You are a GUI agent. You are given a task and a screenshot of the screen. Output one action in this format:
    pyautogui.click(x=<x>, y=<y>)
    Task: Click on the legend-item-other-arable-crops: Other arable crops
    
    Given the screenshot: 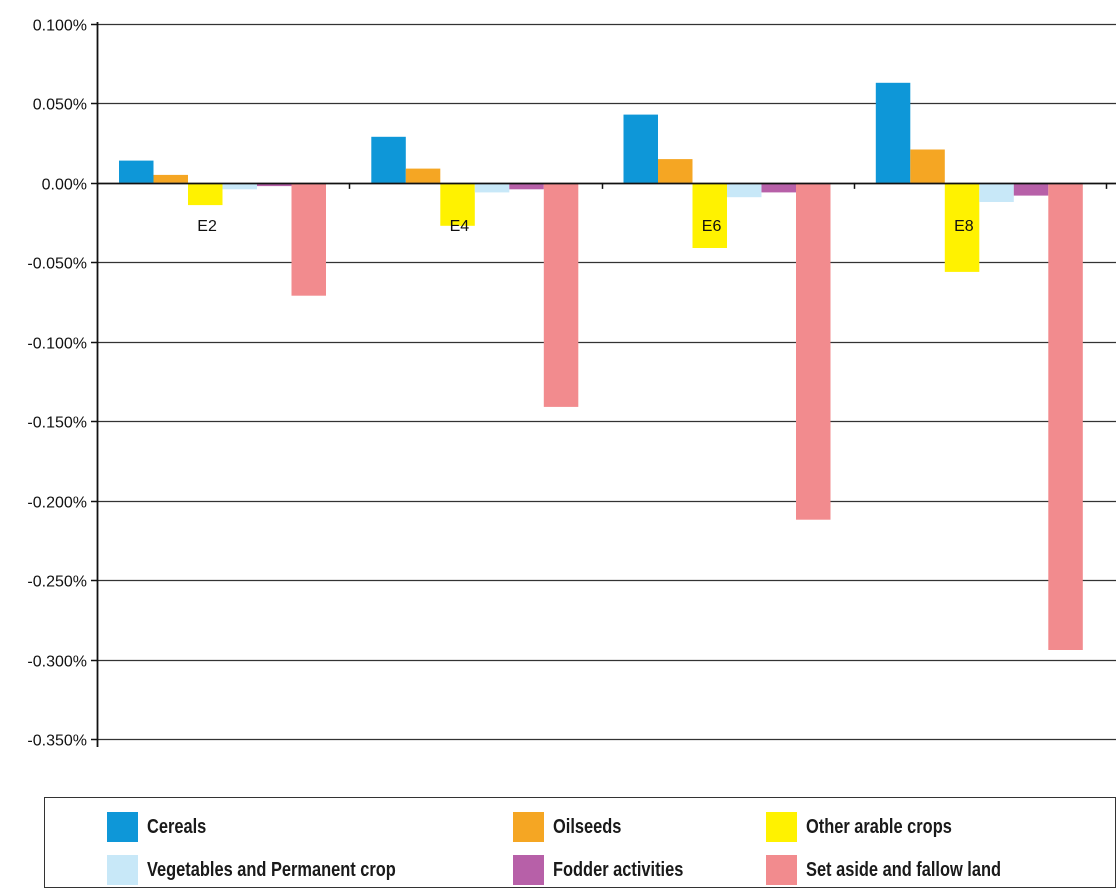 What is the action you would take?
    pyautogui.click(x=875, y=827)
    